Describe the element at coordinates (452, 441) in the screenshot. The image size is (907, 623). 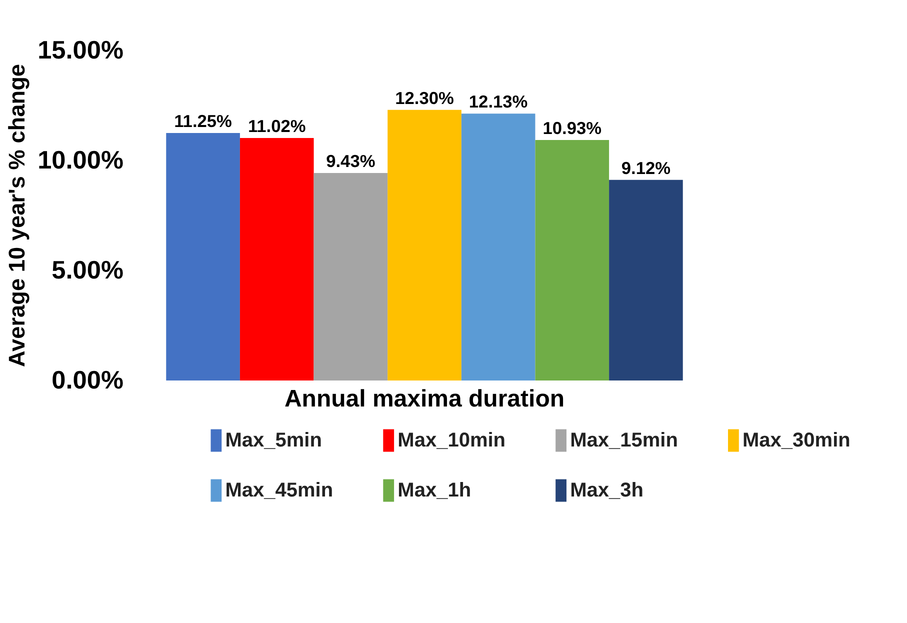
I see `legend-label: Max_10min` at that location.